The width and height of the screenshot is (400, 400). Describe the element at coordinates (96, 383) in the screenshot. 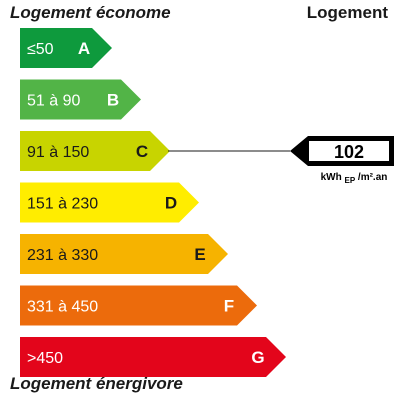

I see `energy-intensive-home-label: Logement énergivore` at that location.